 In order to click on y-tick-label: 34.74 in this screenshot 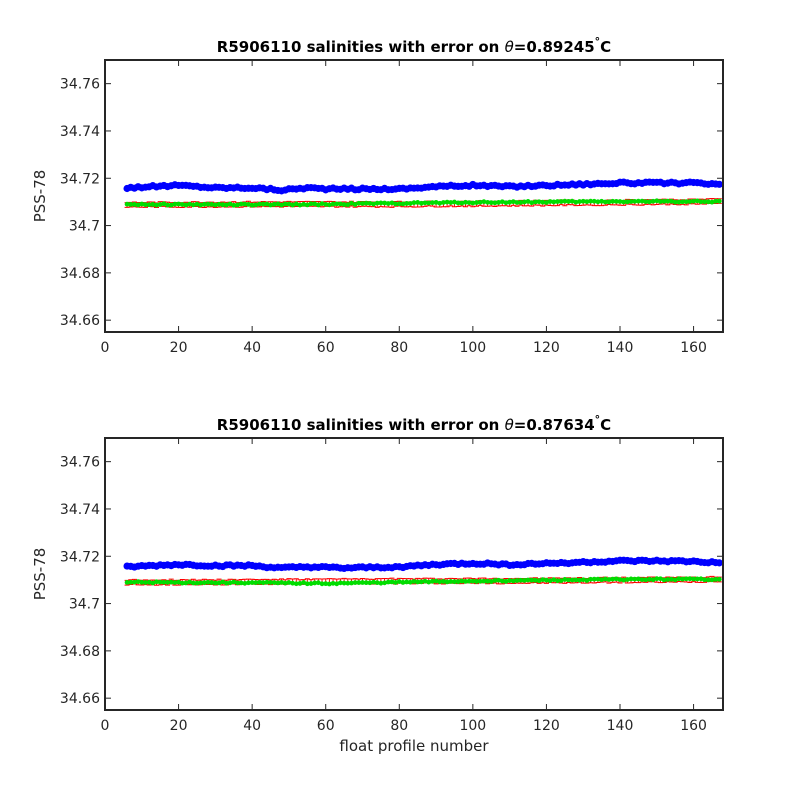, I will do `click(80, 510)`.